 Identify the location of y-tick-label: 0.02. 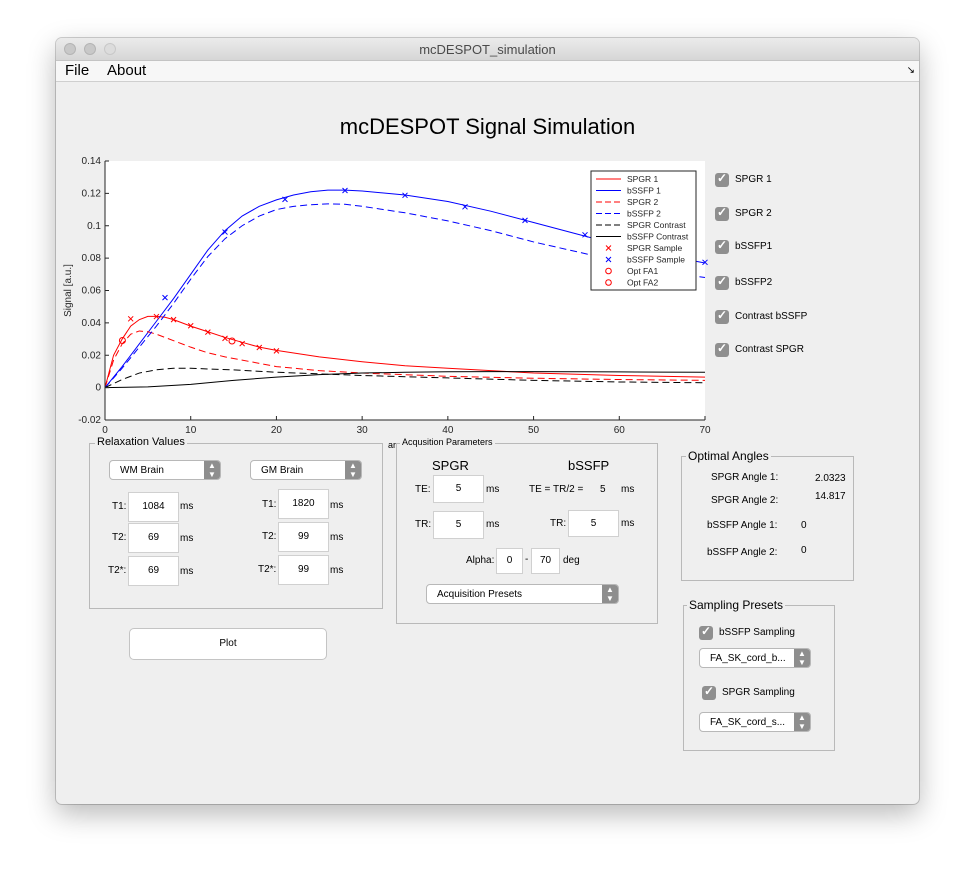
(92, 355).